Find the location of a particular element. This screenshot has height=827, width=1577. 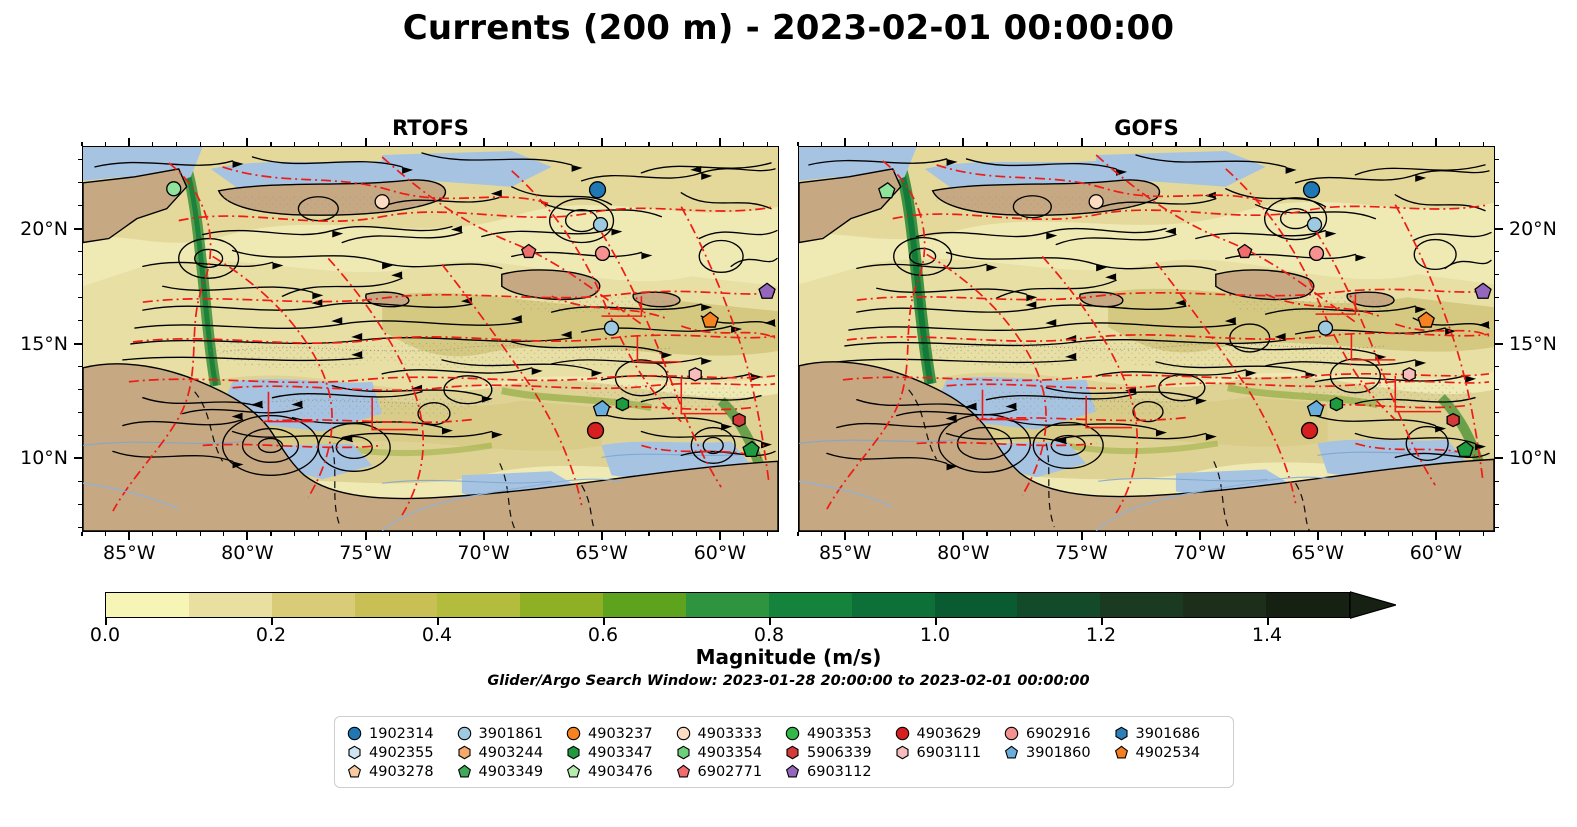

legend-item: 4903278 is located at coordinates (402, 772).